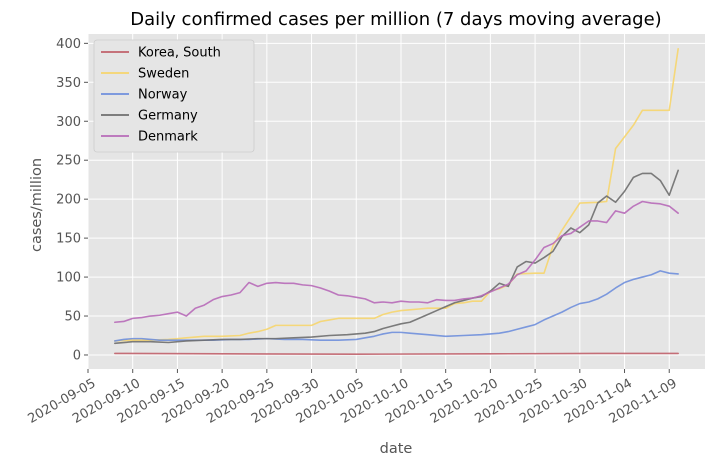 This screenshot has height=466, width=715. I want to click on legend-label: Germany, so click(168, 116).